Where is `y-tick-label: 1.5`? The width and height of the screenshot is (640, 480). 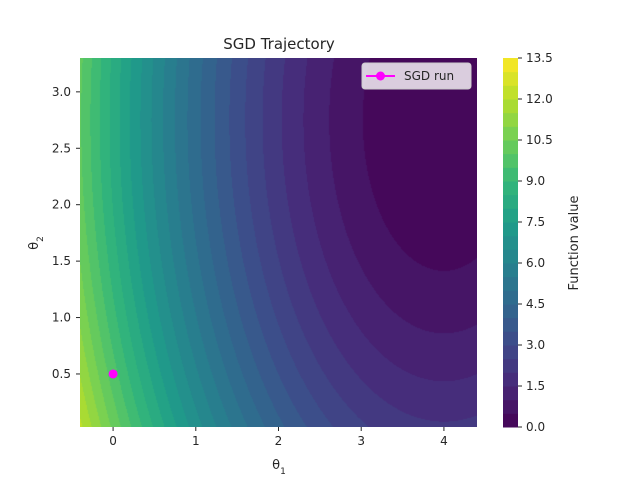
y-tick-label: 1.5 is located at coordinates (61, 261).